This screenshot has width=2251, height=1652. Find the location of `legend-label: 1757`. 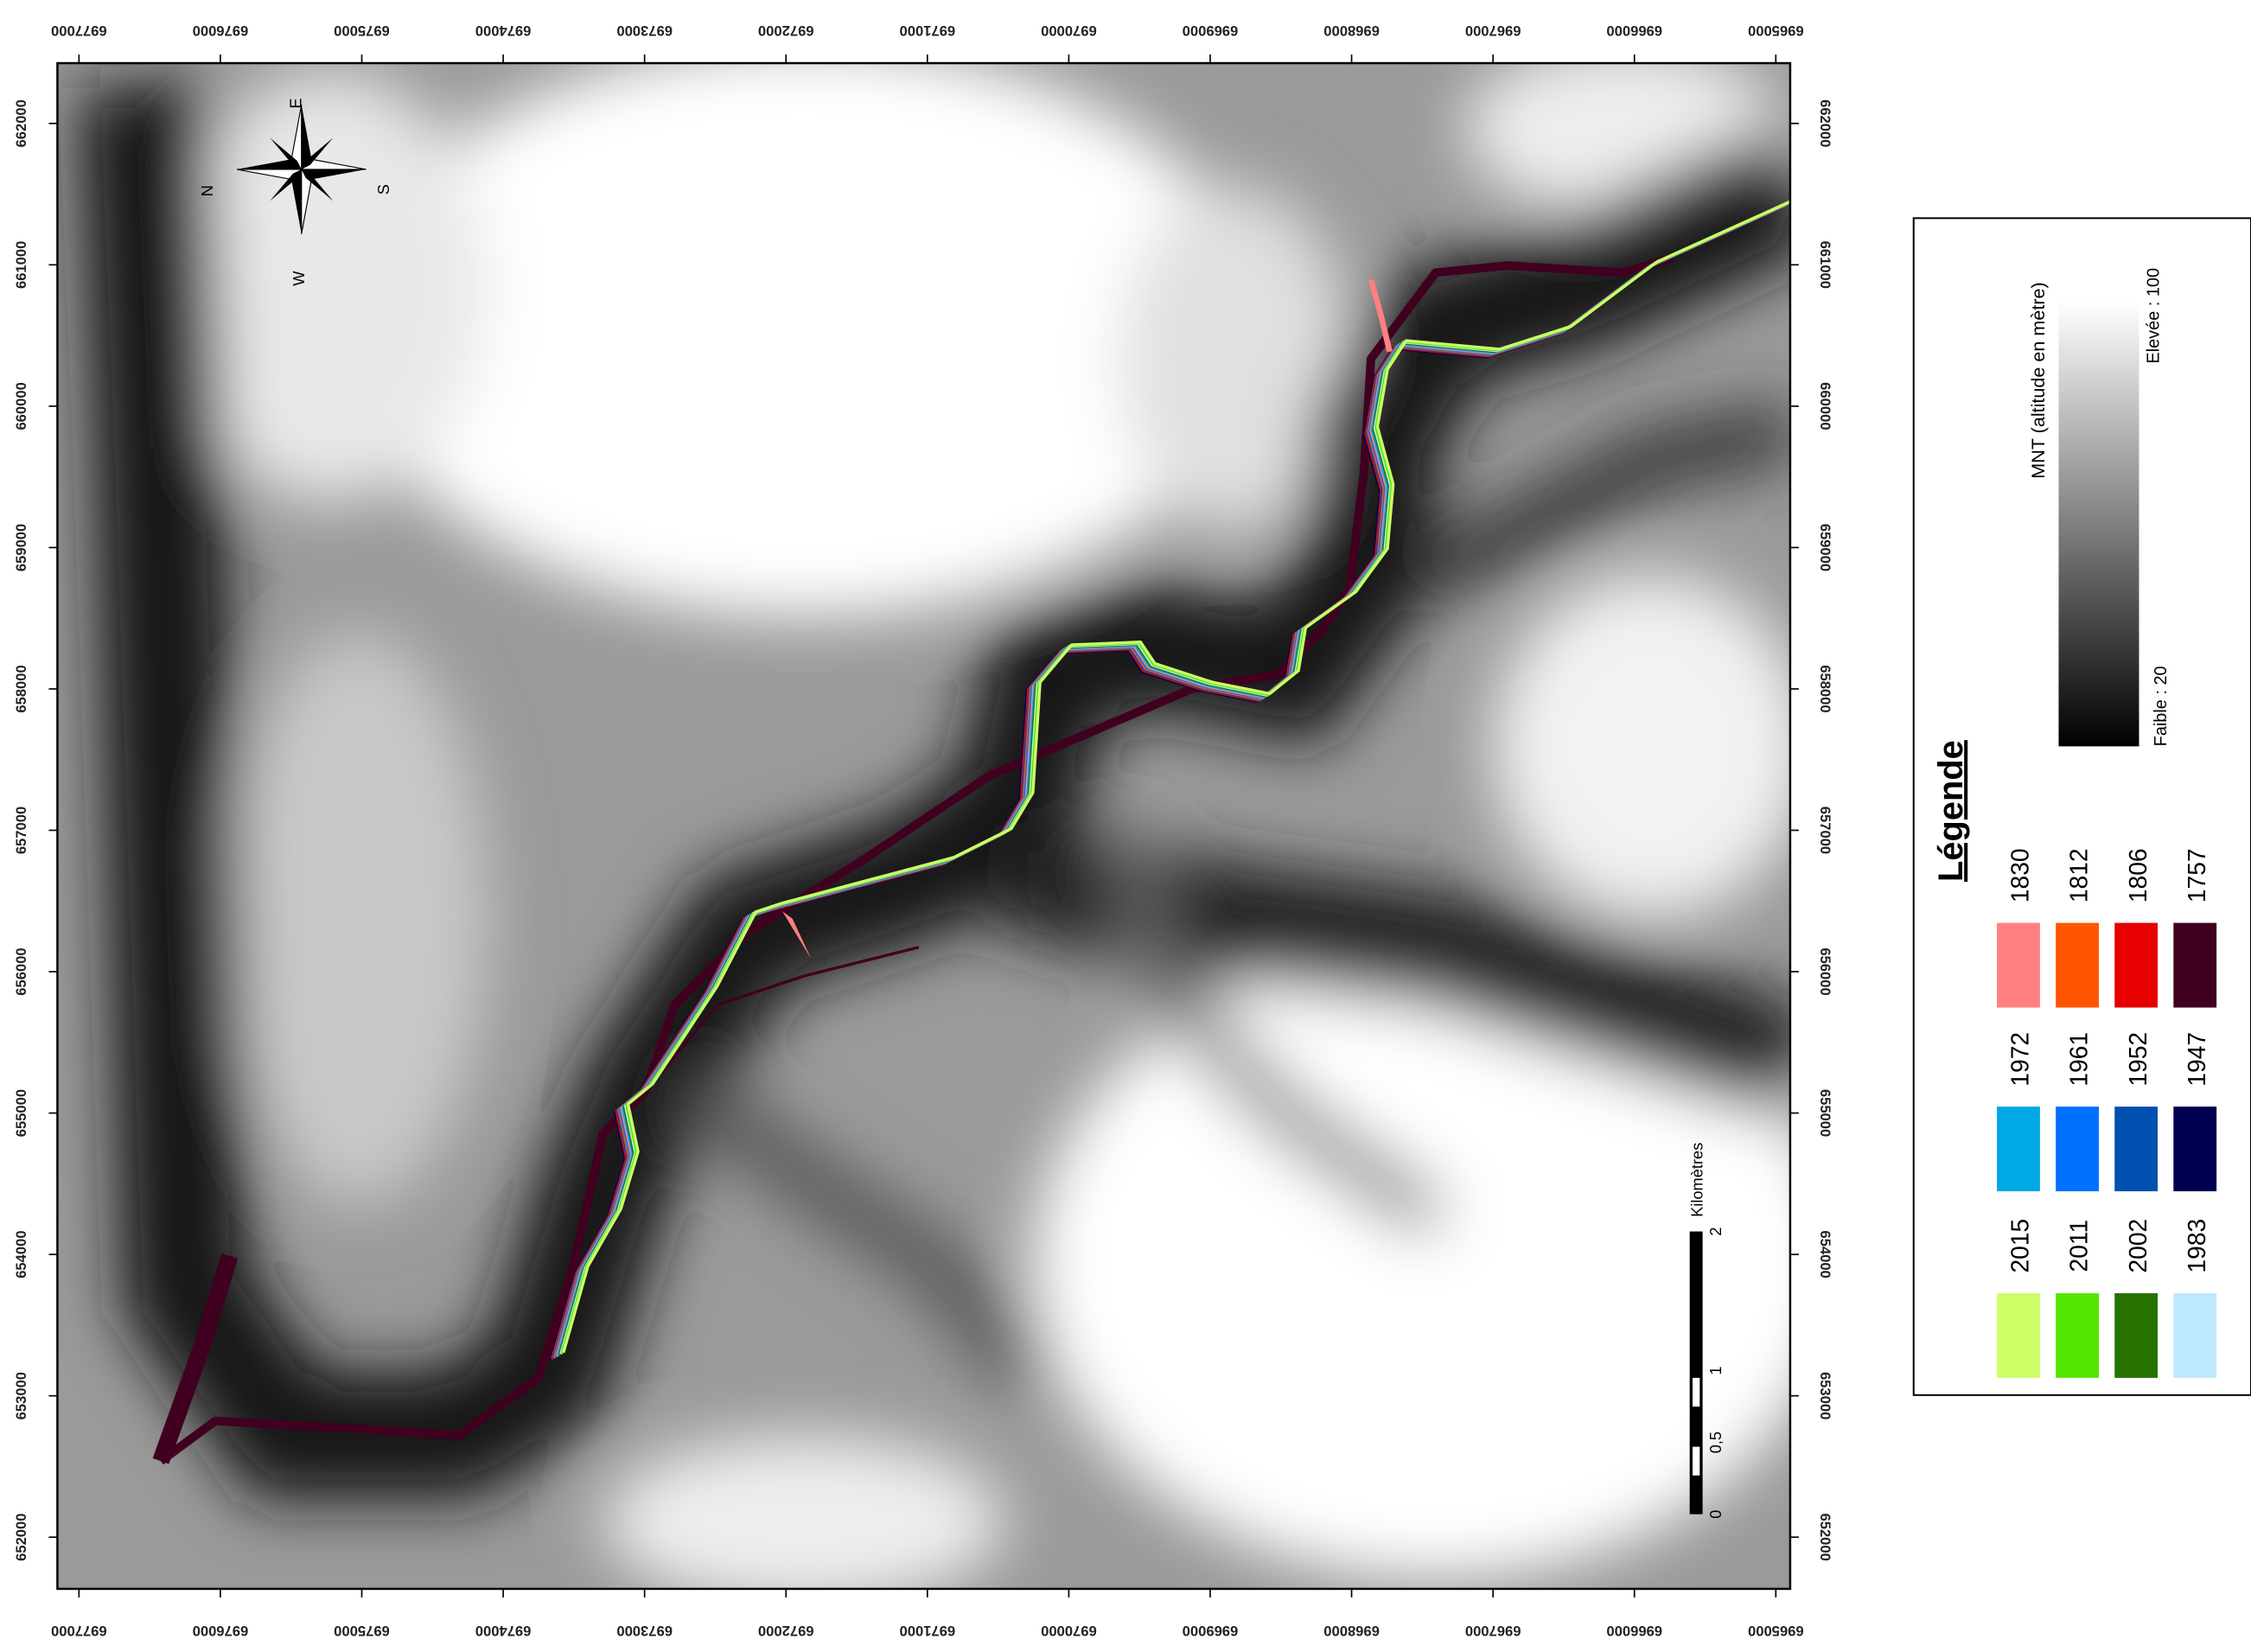

legend-label: 1757 is located at coordinates (2196, 876).